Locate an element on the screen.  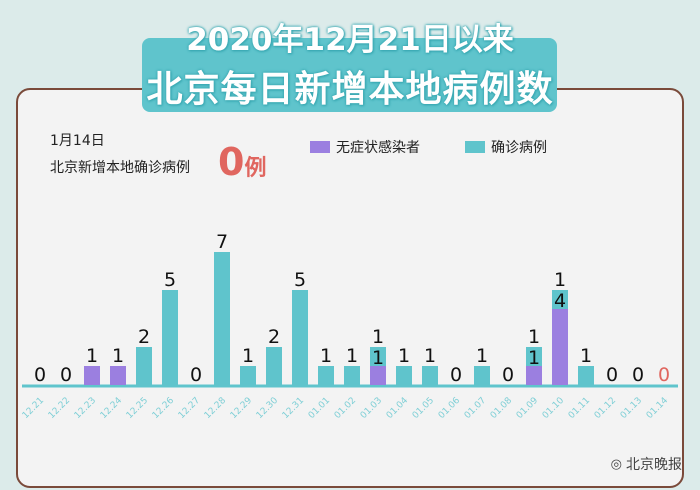
x-tick-label: 01.12 is located at coordinates (605, 408).